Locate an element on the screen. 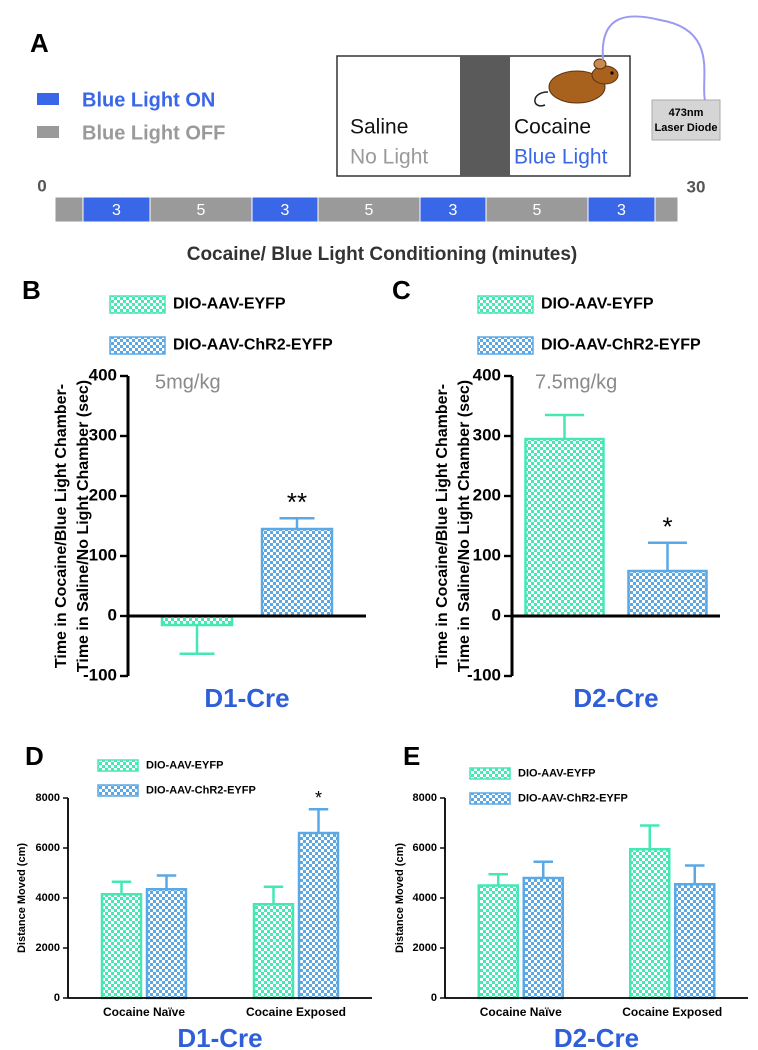 This screenshot has height=1050, width=758. panel-label: A is located at coordinates (39, 43).